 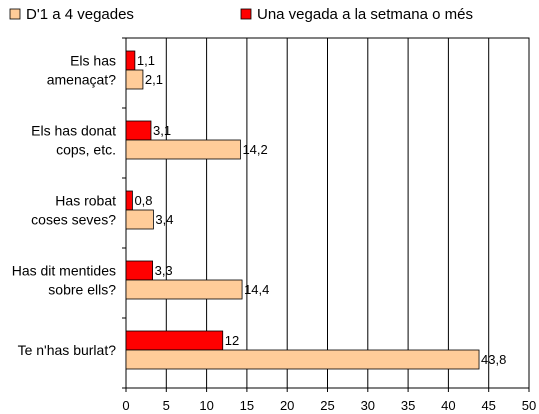 What do you see at coordinates (256, 289) in the screenshot?
I see `data-label-s1-c3: 14,4` at bounding box center [256, 289].